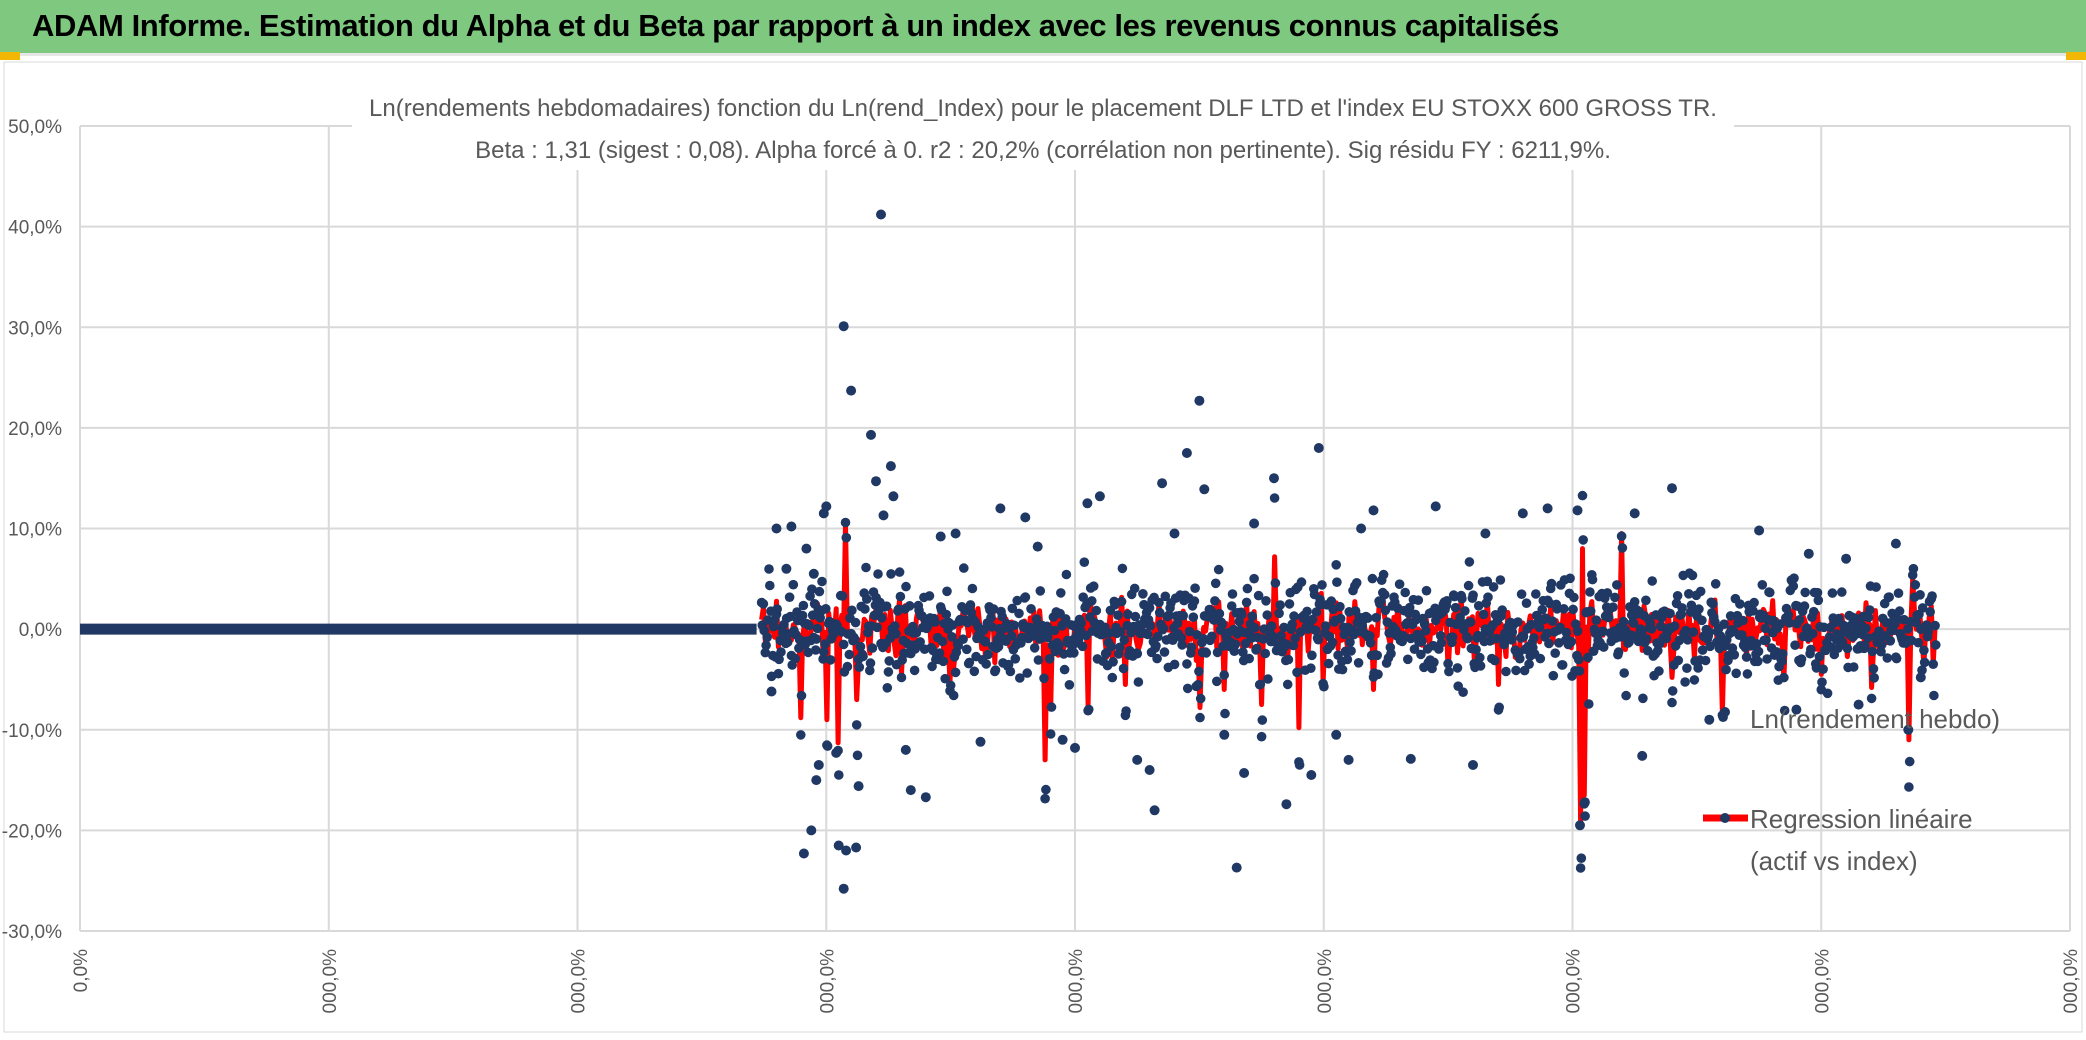  I want to click on legend-marker-regression, so click(1725, 818).